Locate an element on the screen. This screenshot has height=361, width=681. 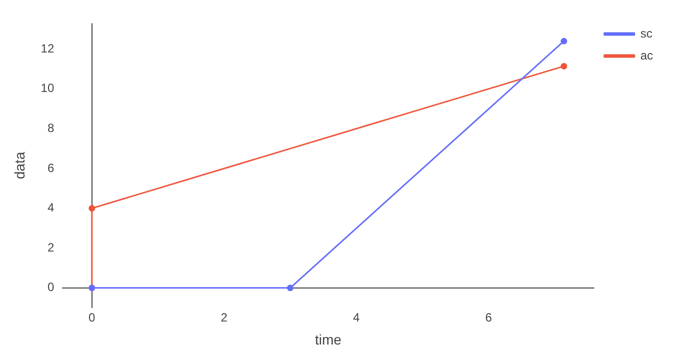
y-tick-label: 4 is located at coordinates (50, 207).